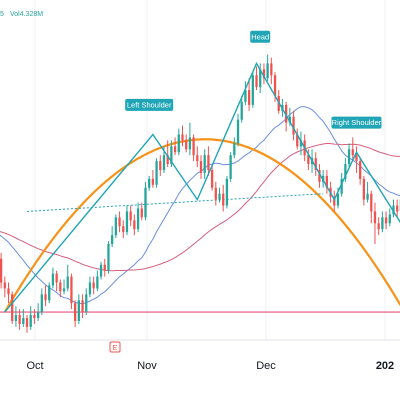  I want to click on neckline, so click(175, 202).